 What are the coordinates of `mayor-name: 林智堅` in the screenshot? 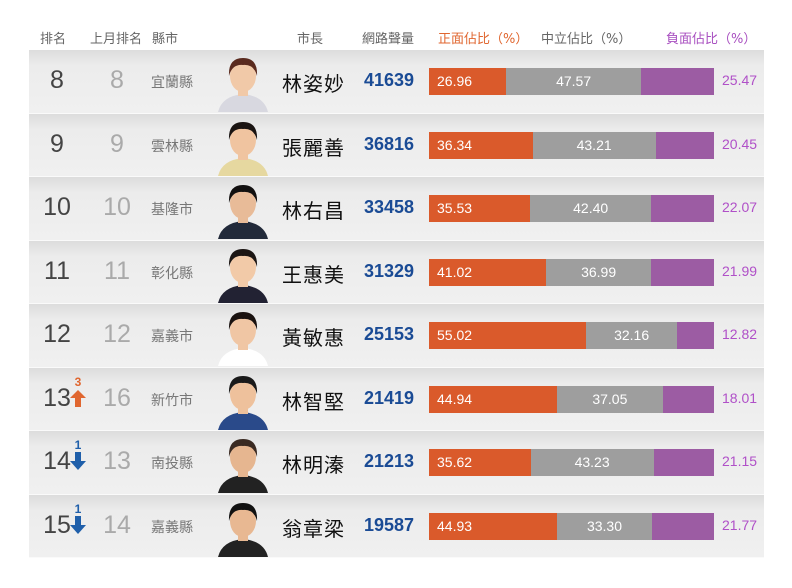 It's located at (313, 401).